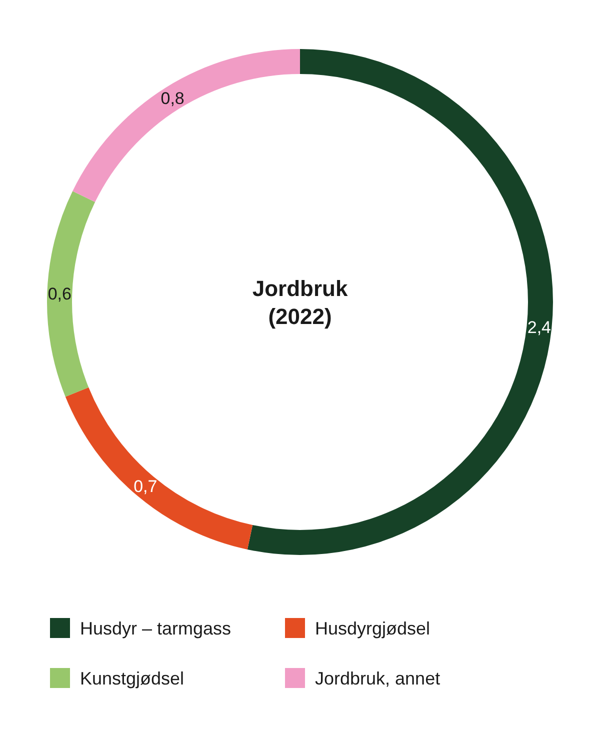  What do you see at coordinates (60, 294) in the screenshot?
I see `data-label: 0,6` at bounding box center [60, 294].